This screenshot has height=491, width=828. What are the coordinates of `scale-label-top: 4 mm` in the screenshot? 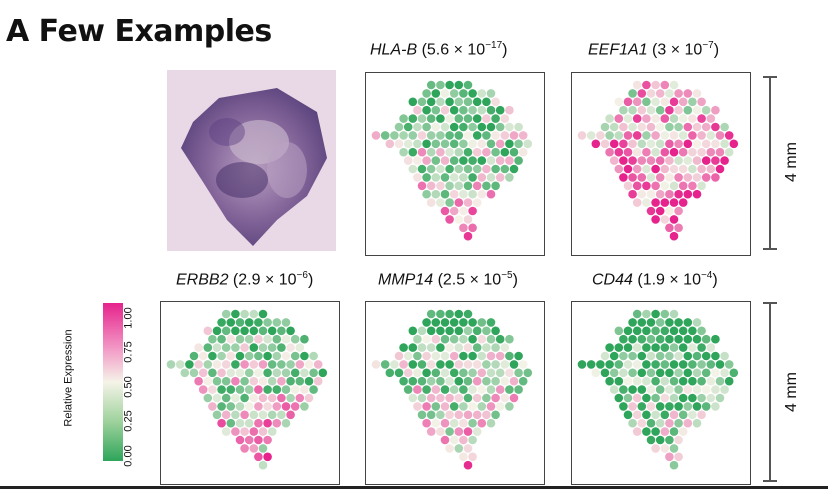 It's located at (791, 162).